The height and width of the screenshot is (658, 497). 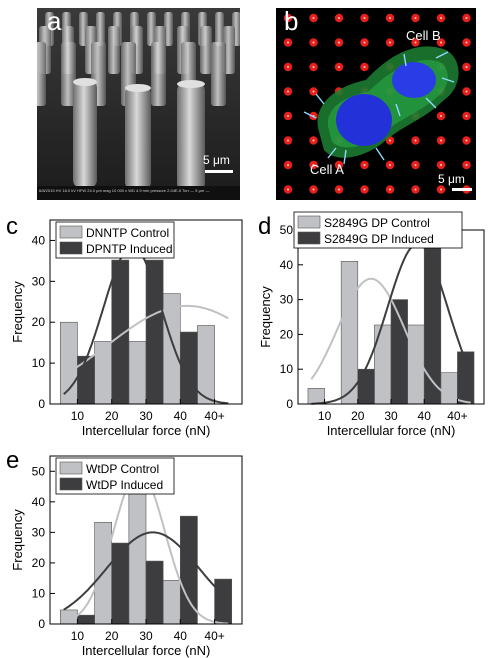 I want to click on panel-b-scale-label: 5 μm, so click(x=451, y=179).